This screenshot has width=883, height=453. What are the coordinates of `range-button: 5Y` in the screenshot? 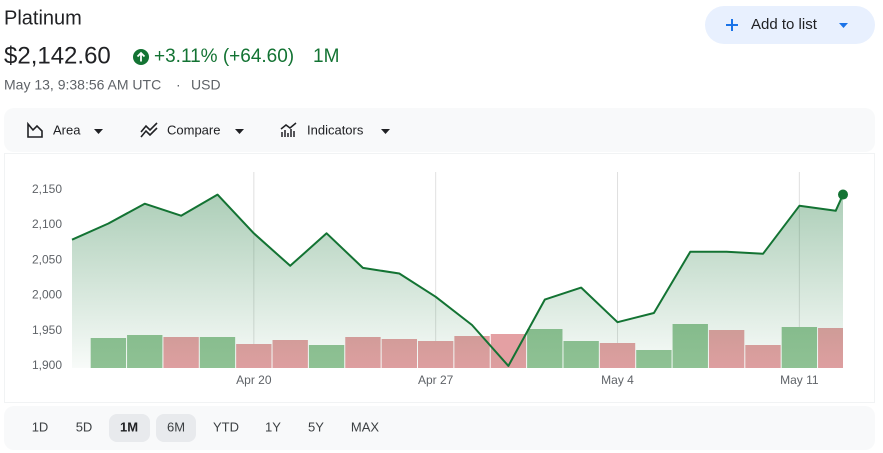 It's located at (316, 426).